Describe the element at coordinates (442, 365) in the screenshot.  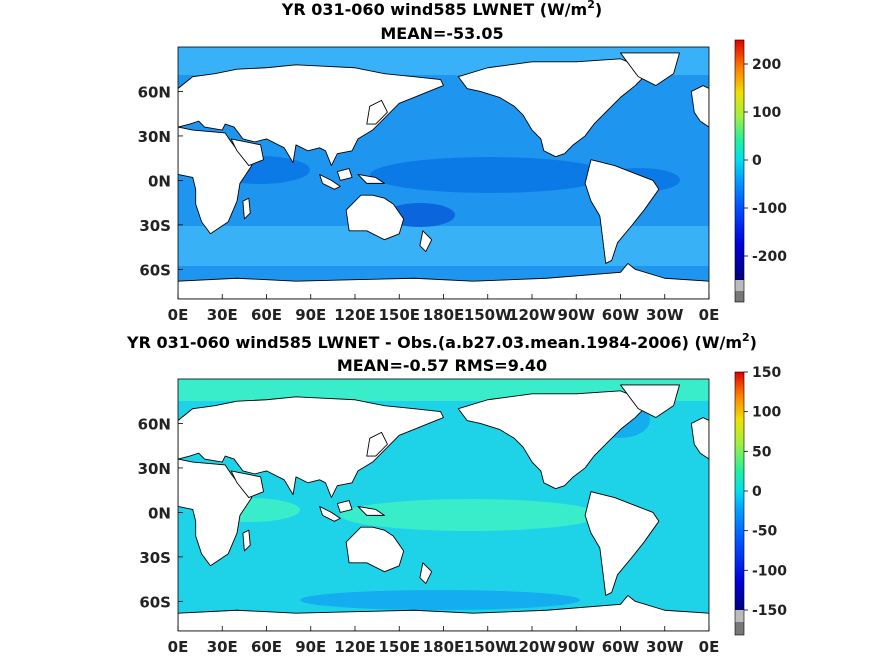
I see `panel-subtitle: MEAN=-0.57 RMS=9.40` at that location.